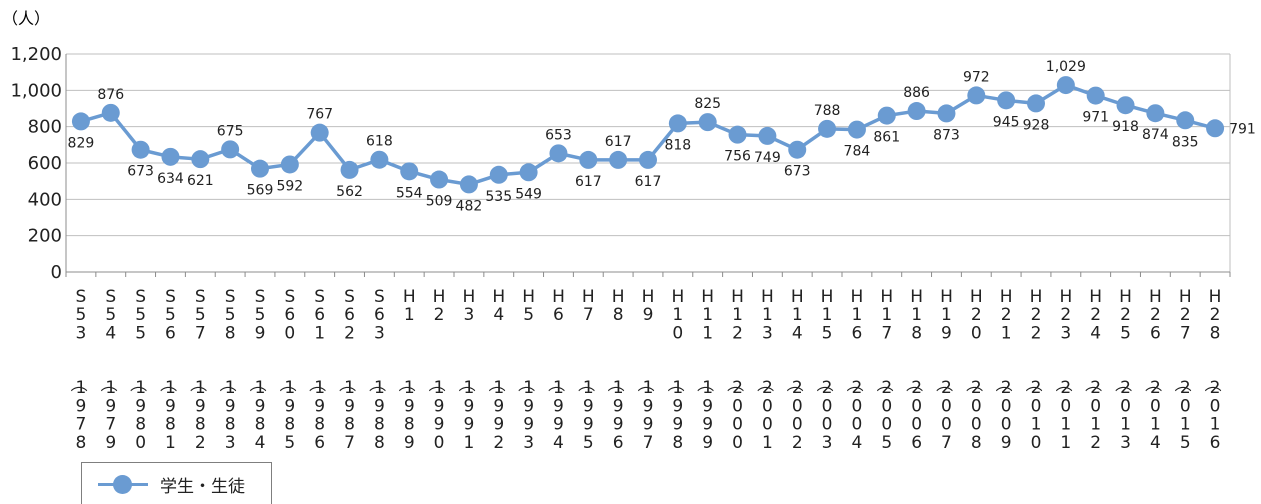  Describe the element at coordinates (349, 192) in the screenshot. I see `data-label: 562` at that location.